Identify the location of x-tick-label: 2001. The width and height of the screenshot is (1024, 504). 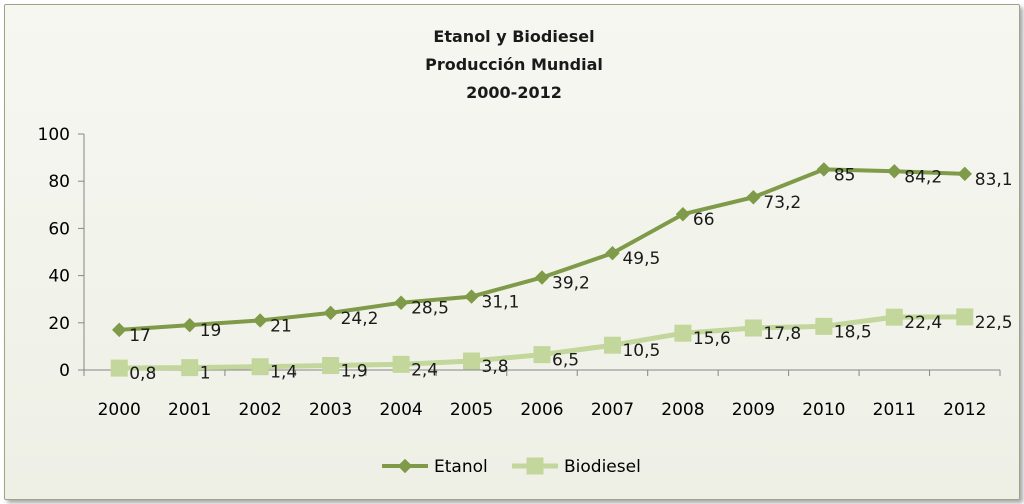
(189, 410).